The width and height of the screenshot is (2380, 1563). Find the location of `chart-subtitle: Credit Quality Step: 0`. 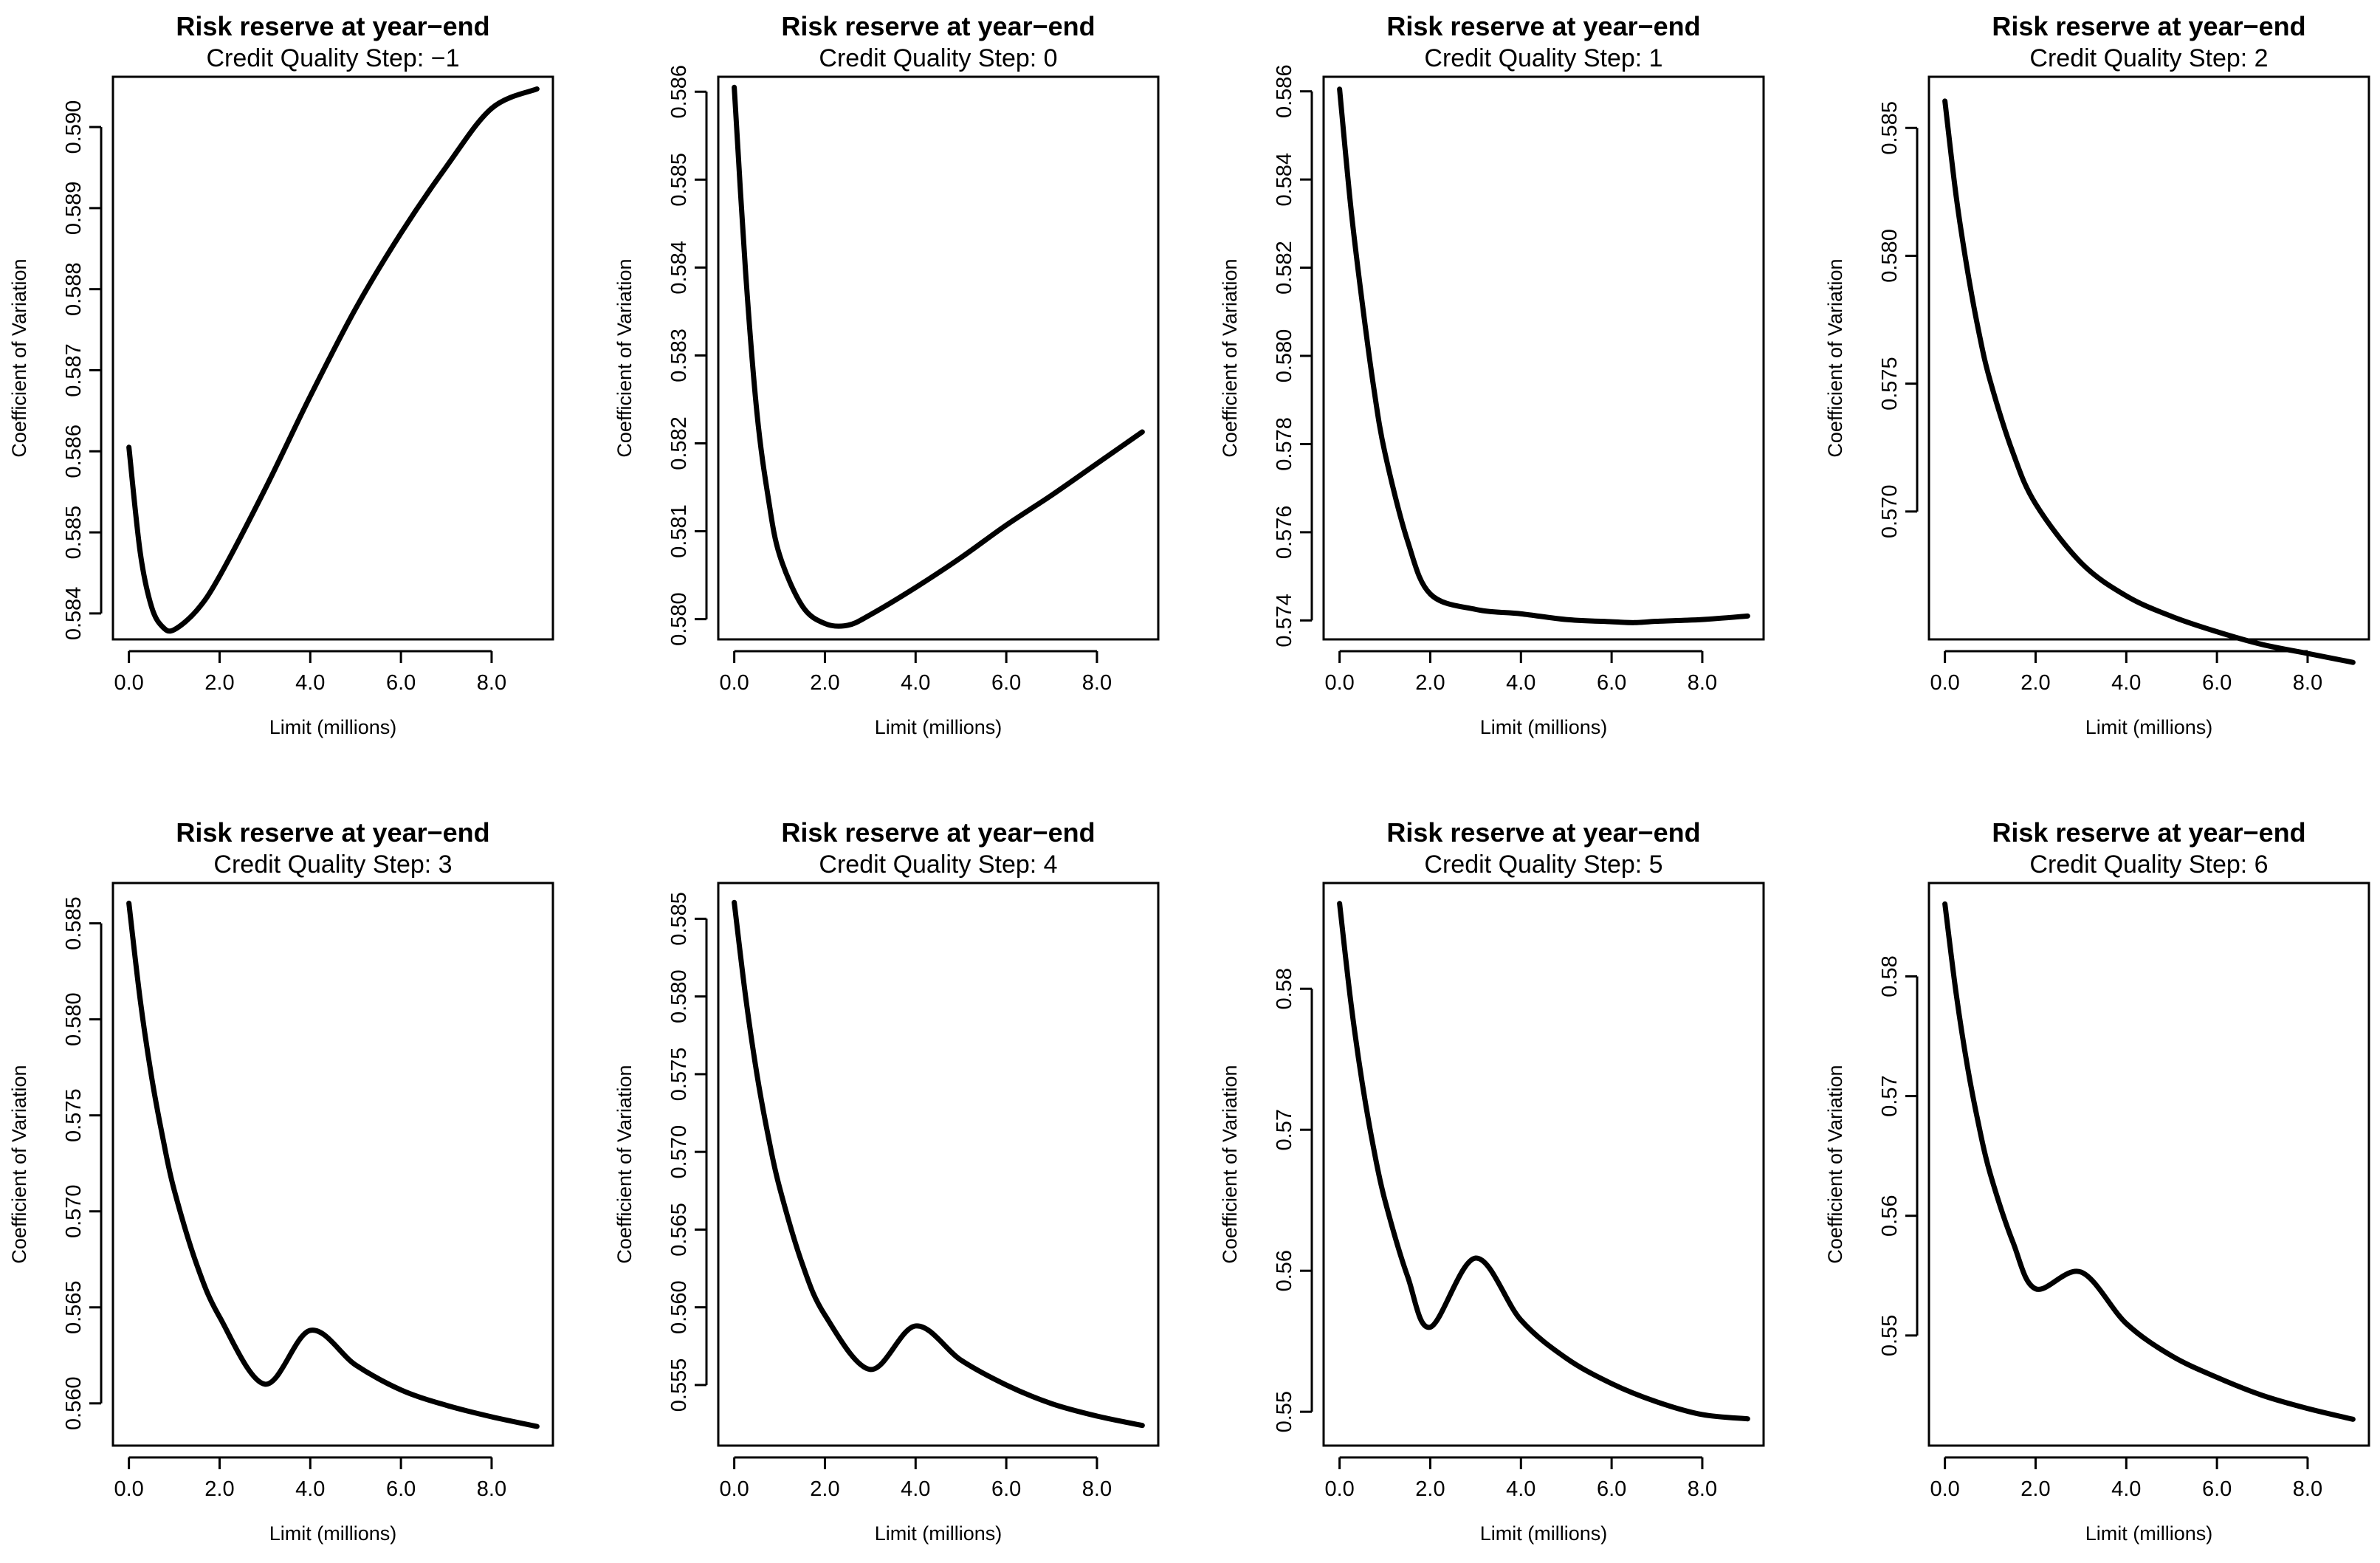

chart-subtitle: Credit Quality Step: 0 is located at coordinates (938, 58).